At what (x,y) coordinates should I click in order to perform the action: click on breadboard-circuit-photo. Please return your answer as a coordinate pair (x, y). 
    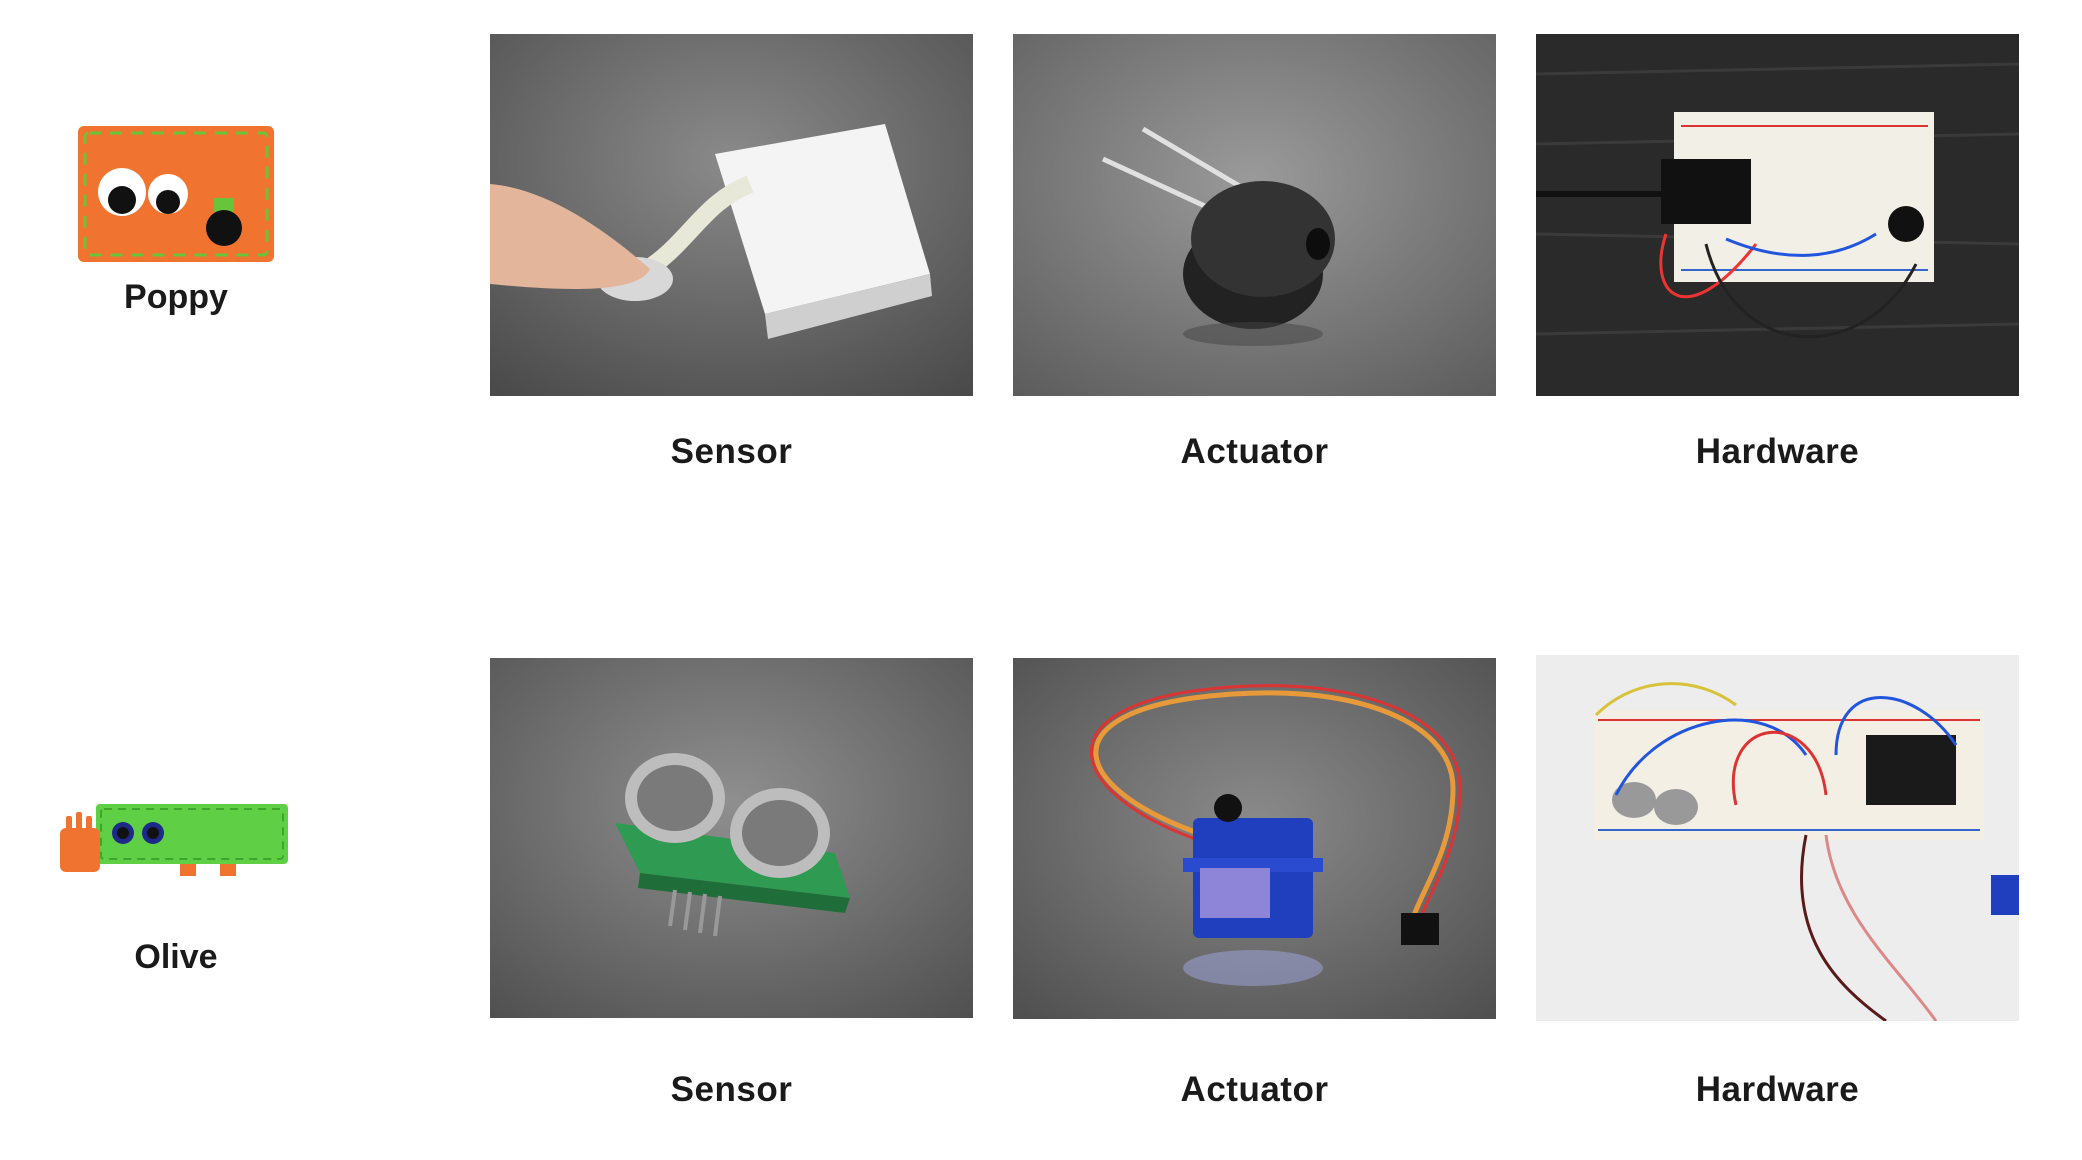
    Looking at the image, I should click on (1777, 215).